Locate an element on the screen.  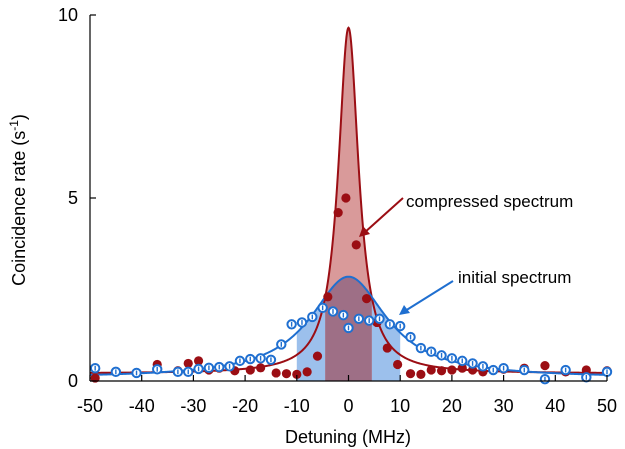
x-ticks: -50 -40 -30 -20 -10 0 10 20 30 40 50 is located at coordinates (347, 395).